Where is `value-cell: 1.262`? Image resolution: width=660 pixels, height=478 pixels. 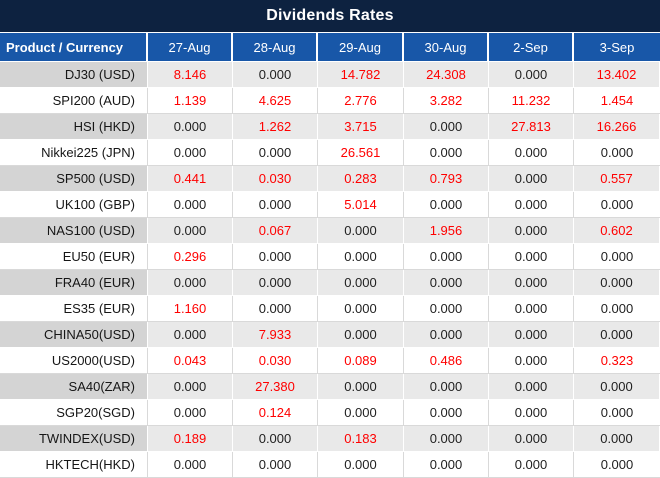
value-cell: 1.262 is located at coordinates (275, 127).